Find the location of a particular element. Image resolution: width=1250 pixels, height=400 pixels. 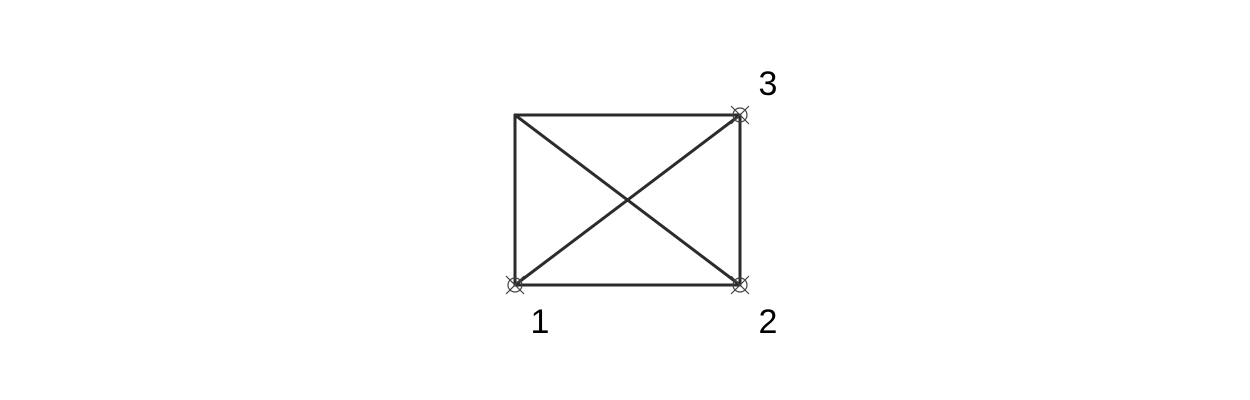

point-1-label: 1 is located at coordinates (540, 322).